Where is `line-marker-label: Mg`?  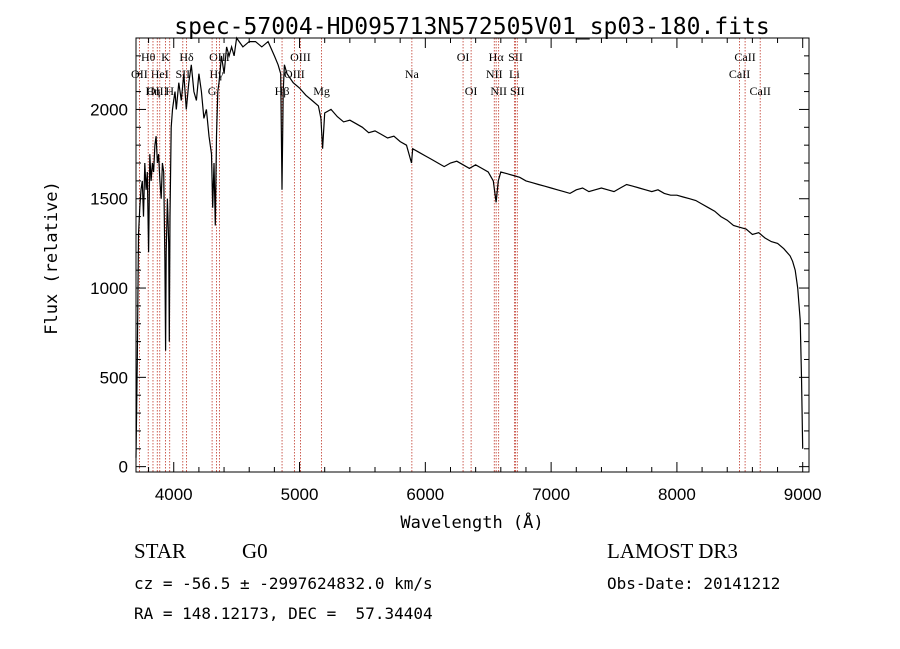
line-marker-label: Mg is located at coordinates (321, 91).